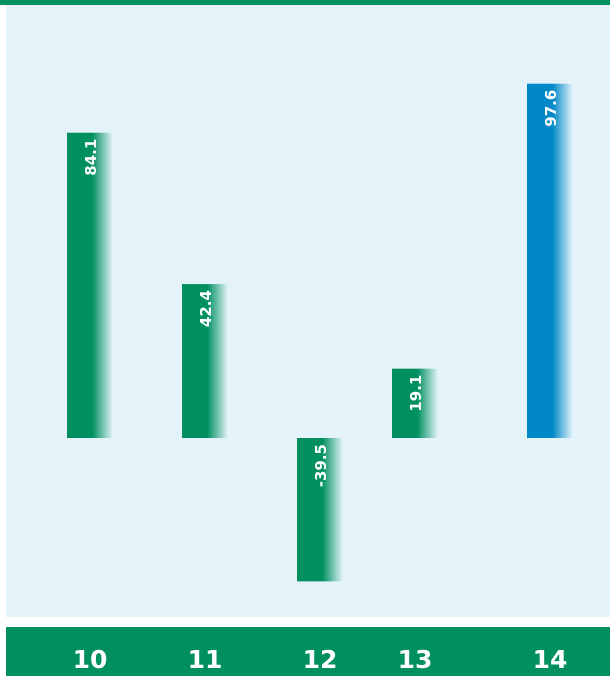  What do you see at coordinates (415, 659) in the screenshot?
I see `category-label-13: 13` at bounding box center [415, 659].